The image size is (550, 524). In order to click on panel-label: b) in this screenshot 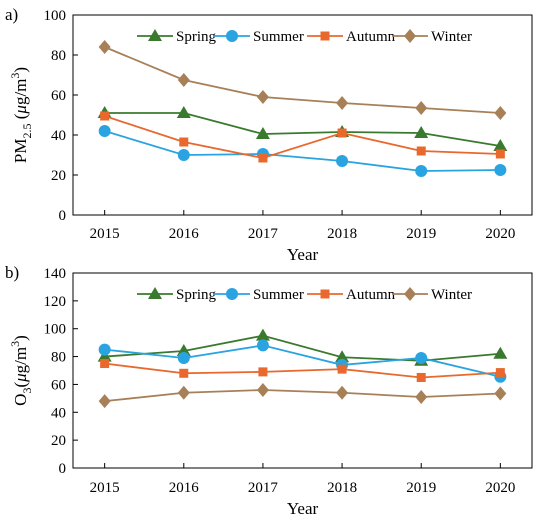, I will do `click(12, 272)`.